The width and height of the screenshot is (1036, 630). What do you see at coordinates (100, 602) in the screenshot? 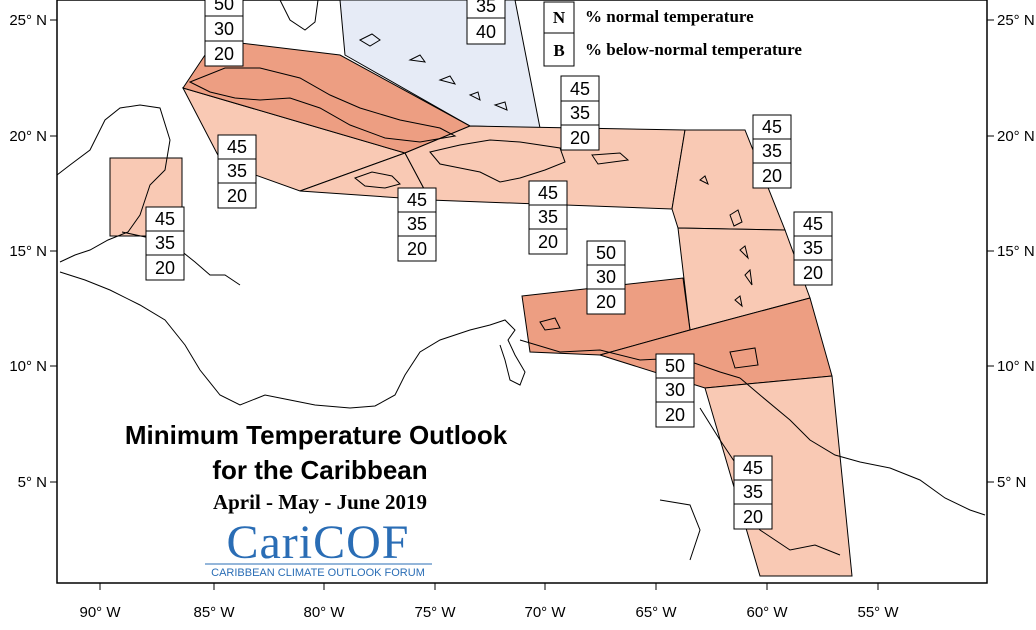
I see `lon-tick: 90° W` at bounding box center [100, 602].